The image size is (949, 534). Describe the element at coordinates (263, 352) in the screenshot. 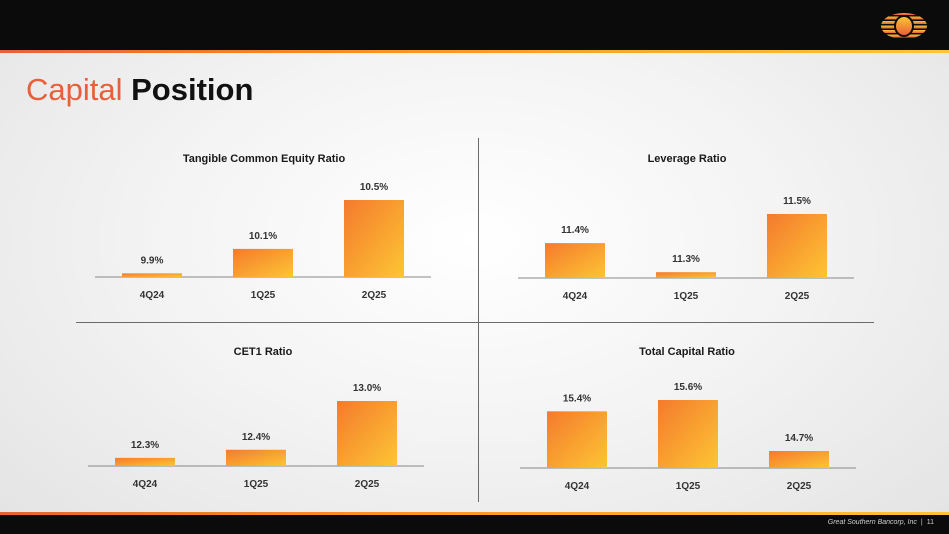

I see `chart-title: CET1 Ratio` at that location.